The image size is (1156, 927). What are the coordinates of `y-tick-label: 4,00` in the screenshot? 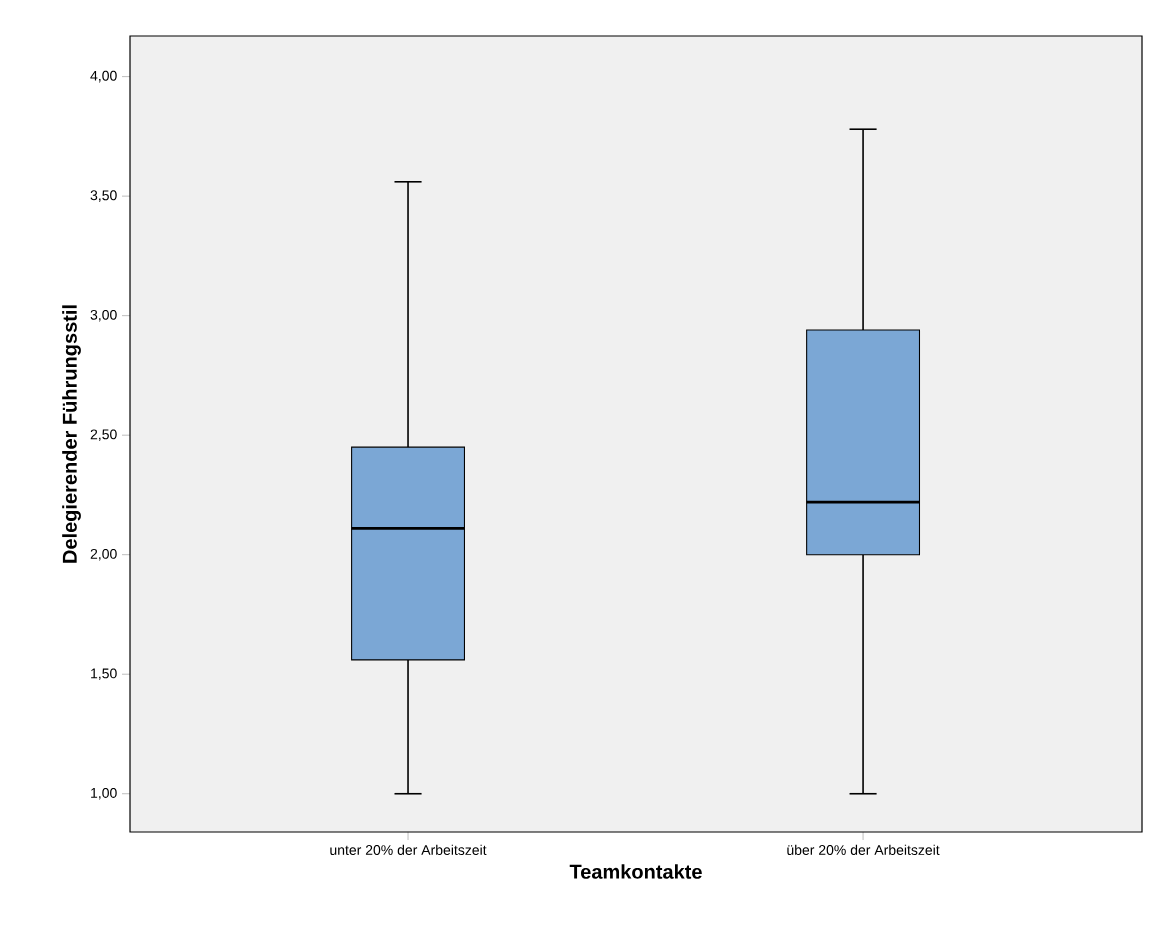 It's located at (103, 76).